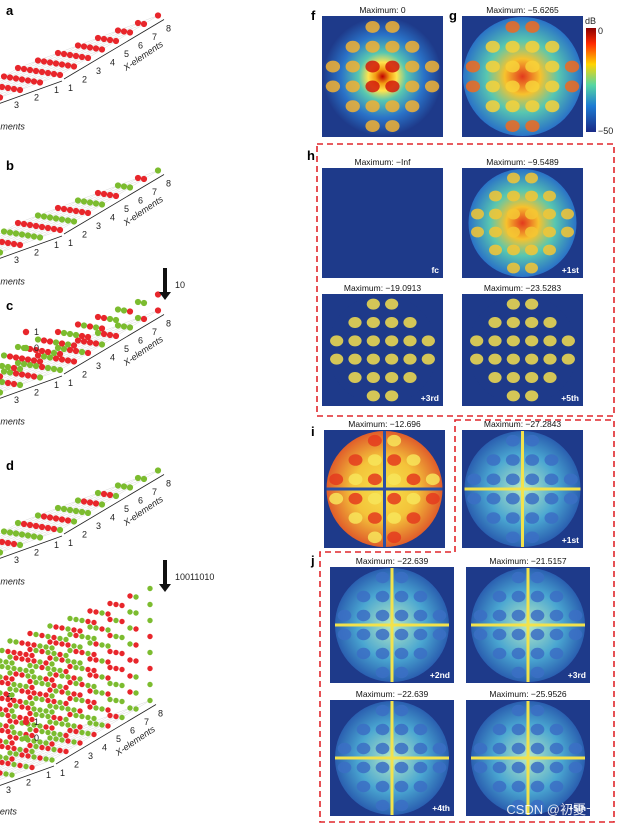 The image size is (625, 837). I want to click on sequence-label: 10, so click(180, 285).